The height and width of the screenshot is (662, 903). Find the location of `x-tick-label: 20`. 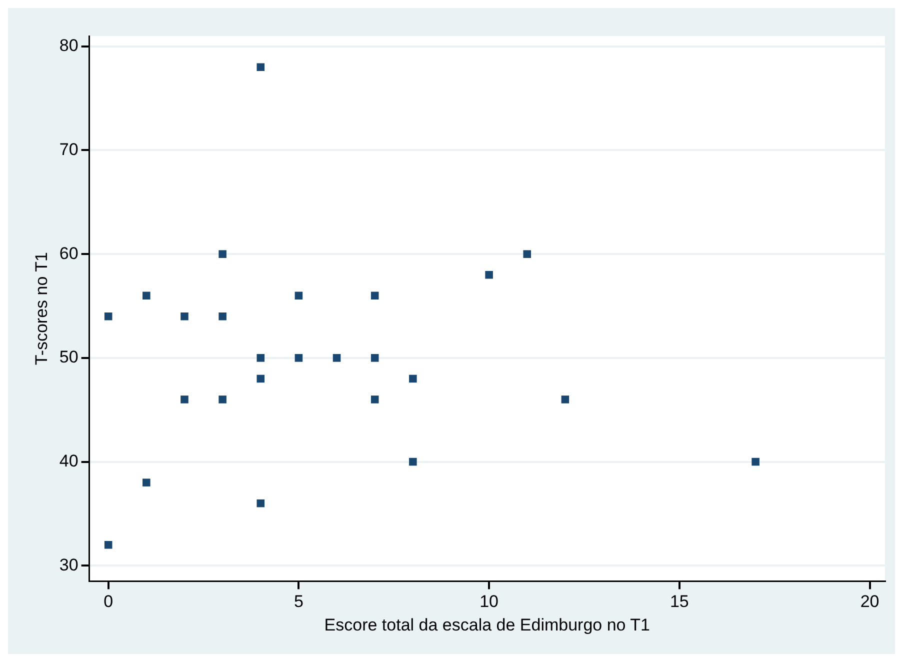

x-tick-label: 20 is located at coordinates (870, 602).